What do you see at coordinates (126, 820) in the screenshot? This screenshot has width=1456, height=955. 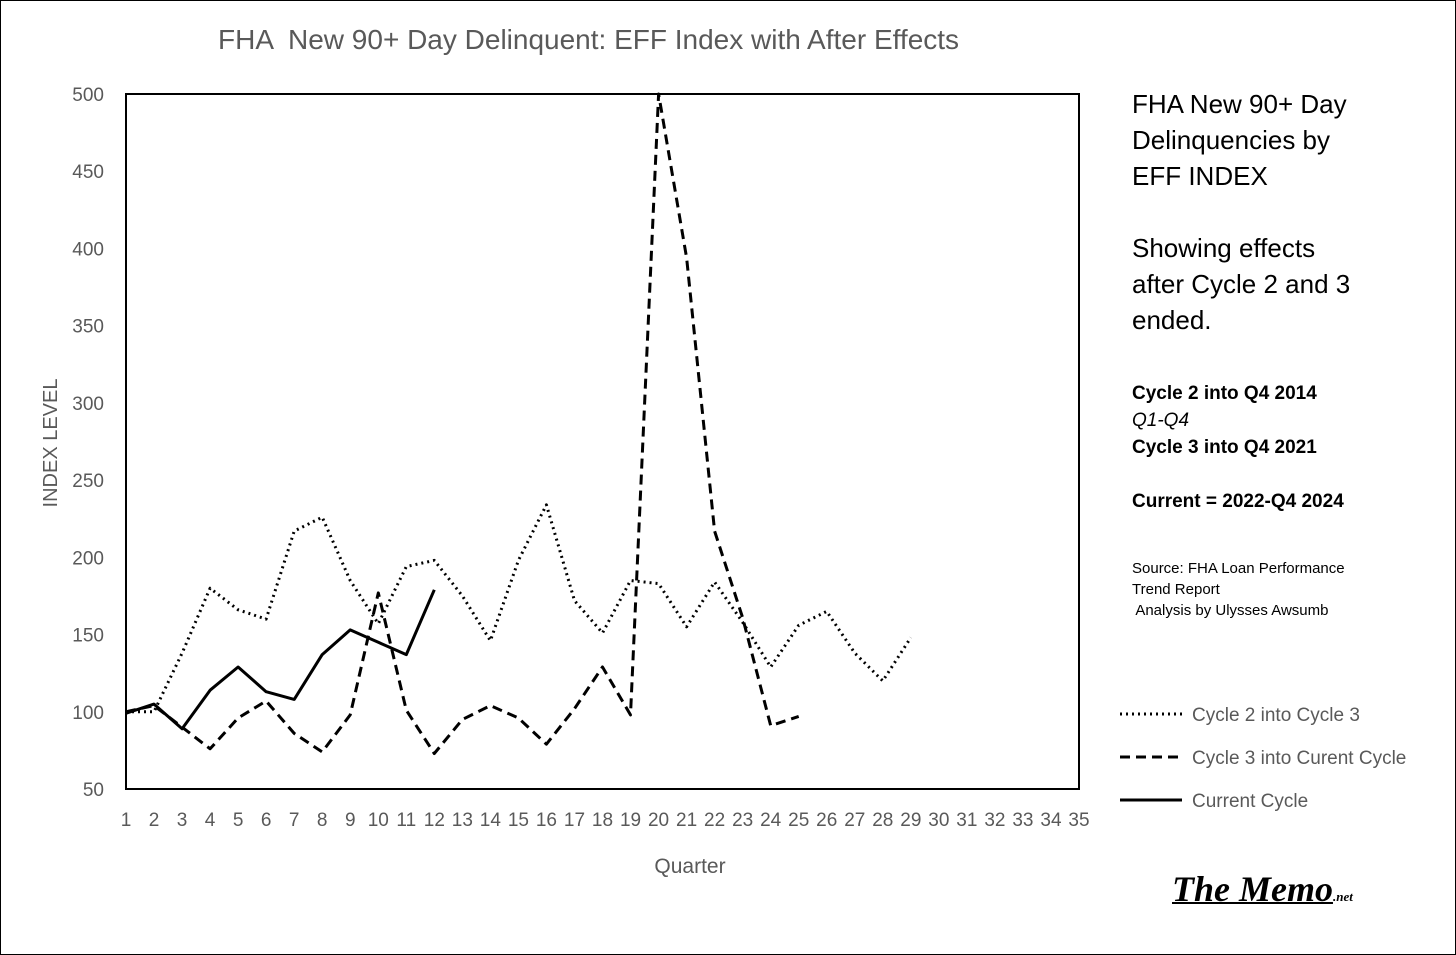 I see `x-tick-label: 1` at bounding box center [126, 820].